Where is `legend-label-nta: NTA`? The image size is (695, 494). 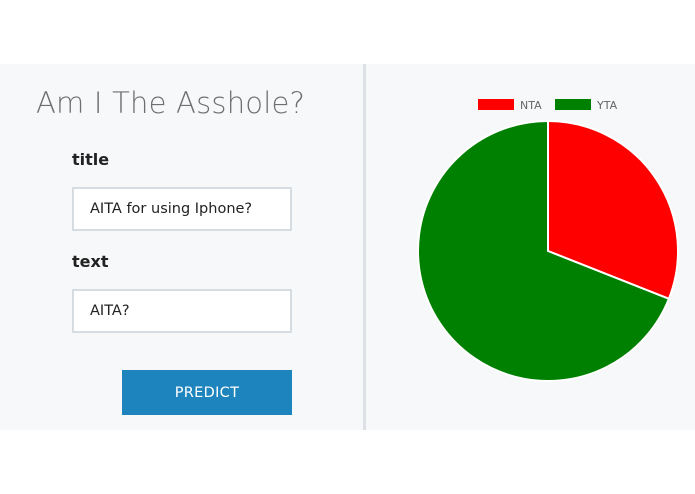 legend-label-nta: NTA is located at coordinates (531, 105).